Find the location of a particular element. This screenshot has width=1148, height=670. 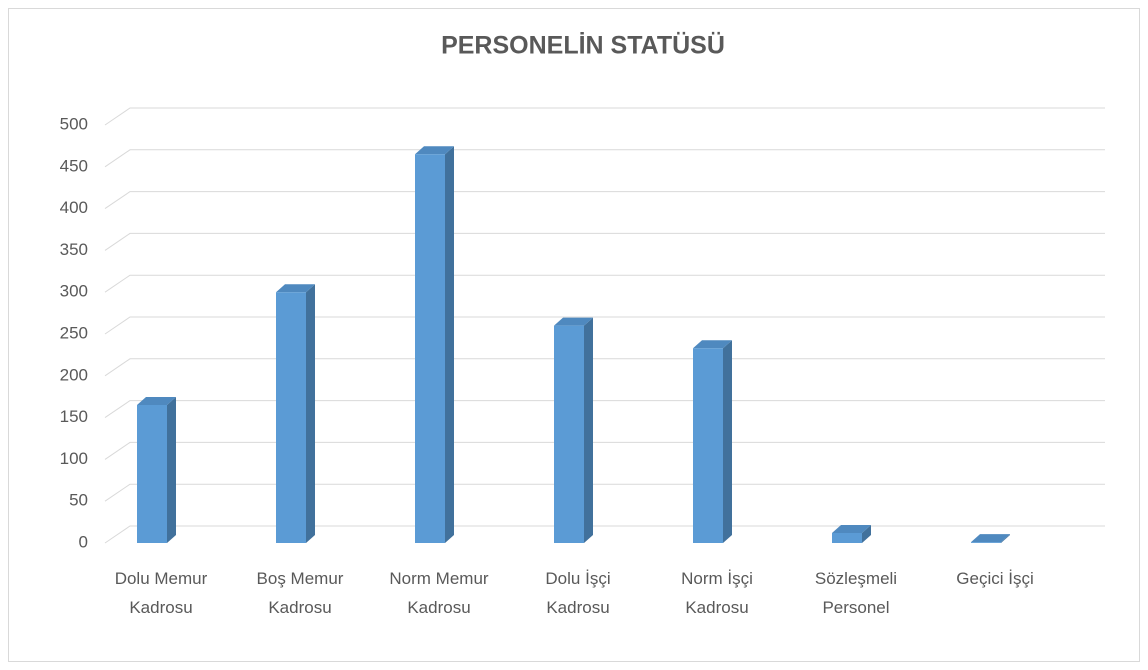

x-tick-label: Geçici İşçi is located at coordinates (995, 578).